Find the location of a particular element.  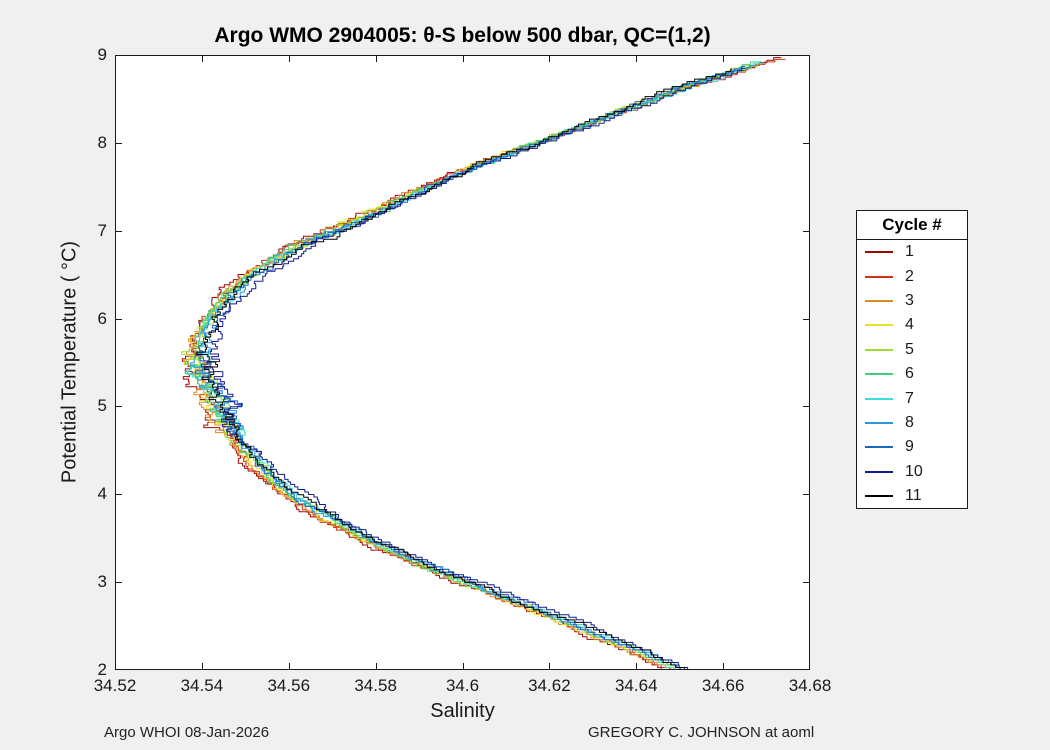

legend-entry-label: 3 is located at coordinates (909, 300).